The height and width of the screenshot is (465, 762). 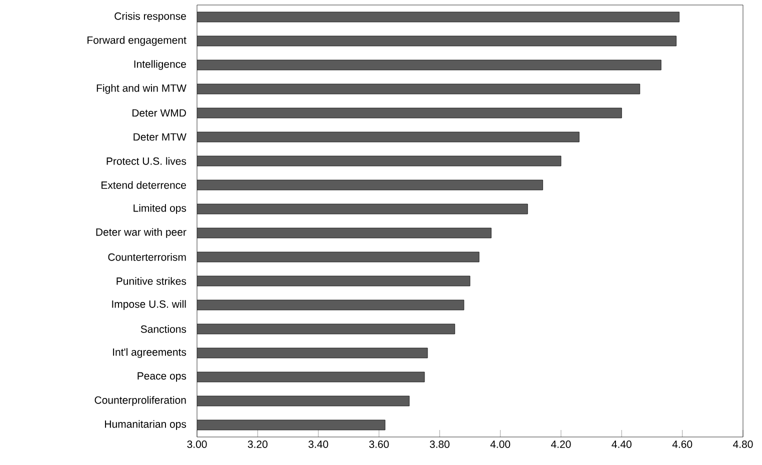 What do you see at coordinates (561, 444) in the screenshot?
I see `x-tick-label: 4.20` at bounding box center [561, 444].